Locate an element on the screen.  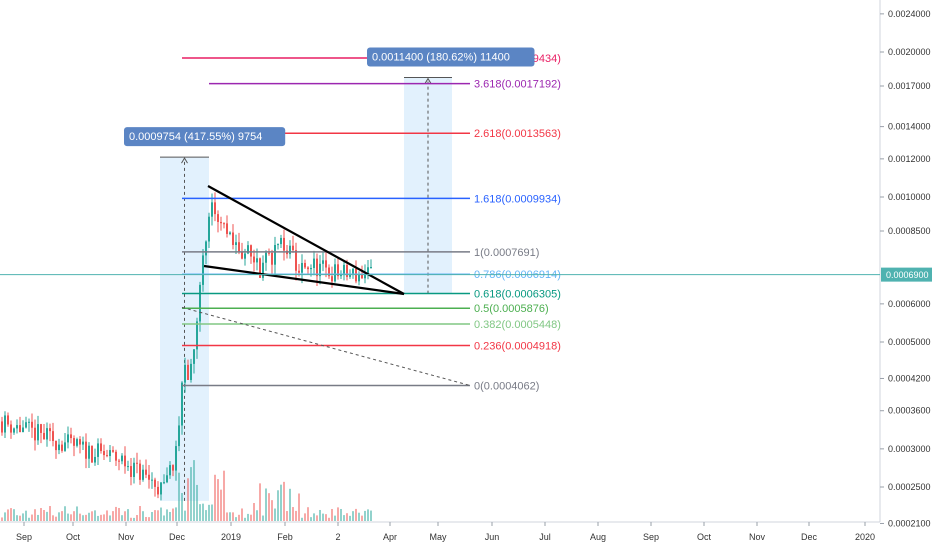
current-price-badge is located at coordinates (906, 274).